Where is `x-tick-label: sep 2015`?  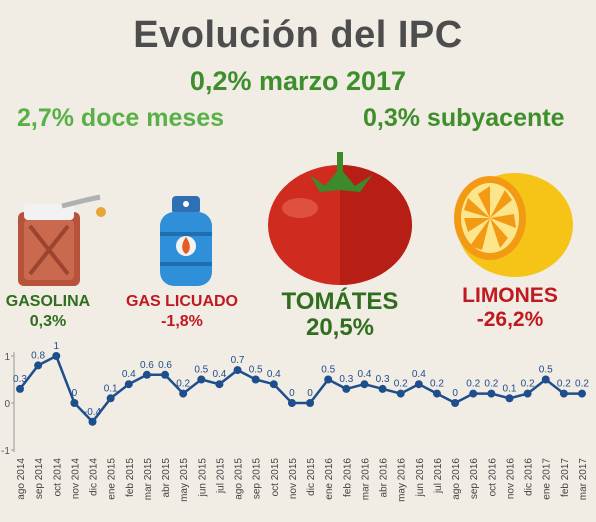
x-tick-label: sep 2015 is located at coordinates (257, 479).